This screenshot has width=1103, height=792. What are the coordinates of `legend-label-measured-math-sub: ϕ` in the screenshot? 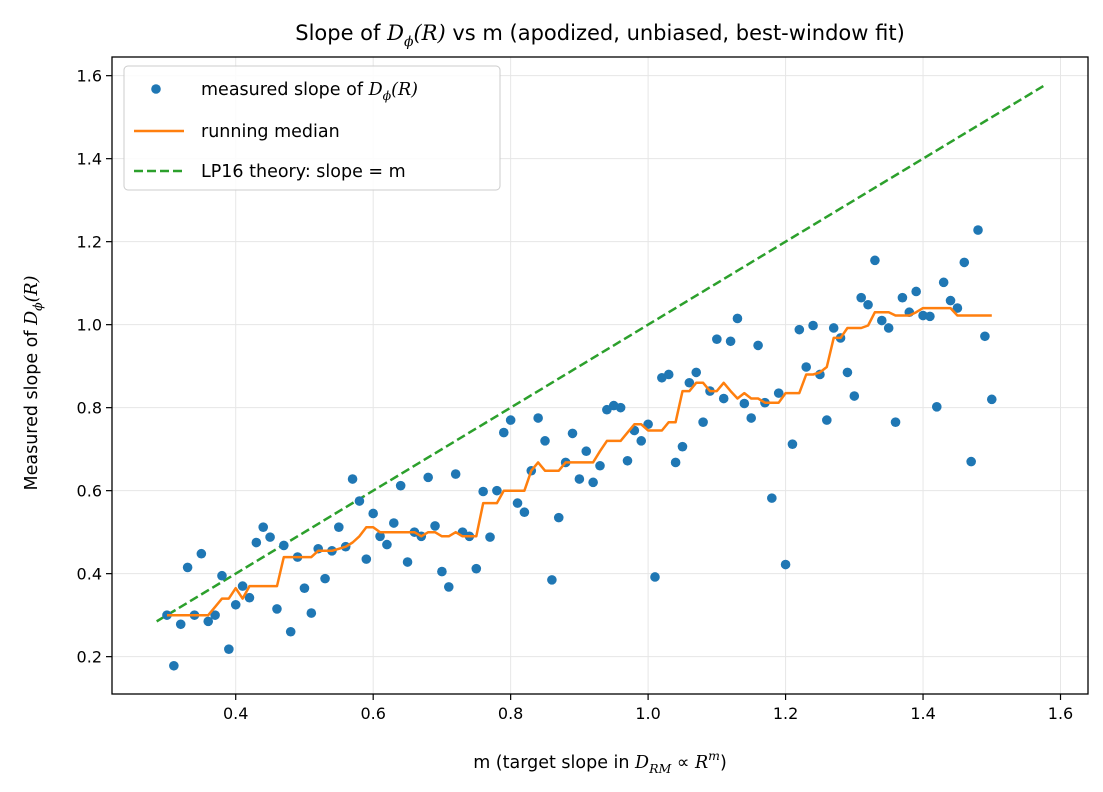 It's located at (387, 95).